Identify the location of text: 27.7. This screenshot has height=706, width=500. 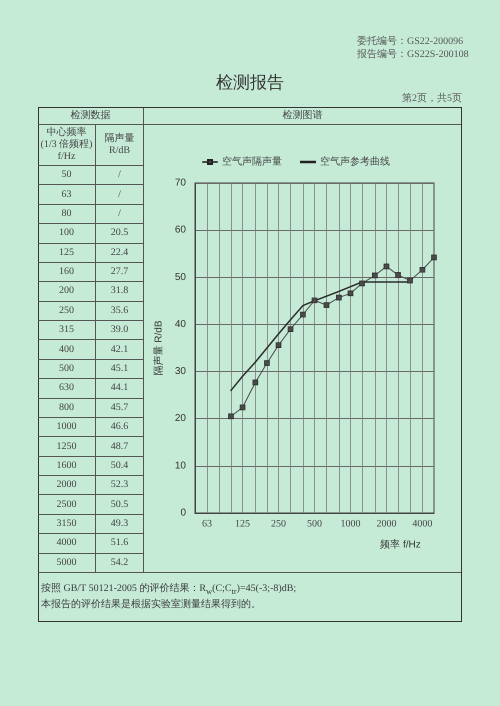
(119, 272).